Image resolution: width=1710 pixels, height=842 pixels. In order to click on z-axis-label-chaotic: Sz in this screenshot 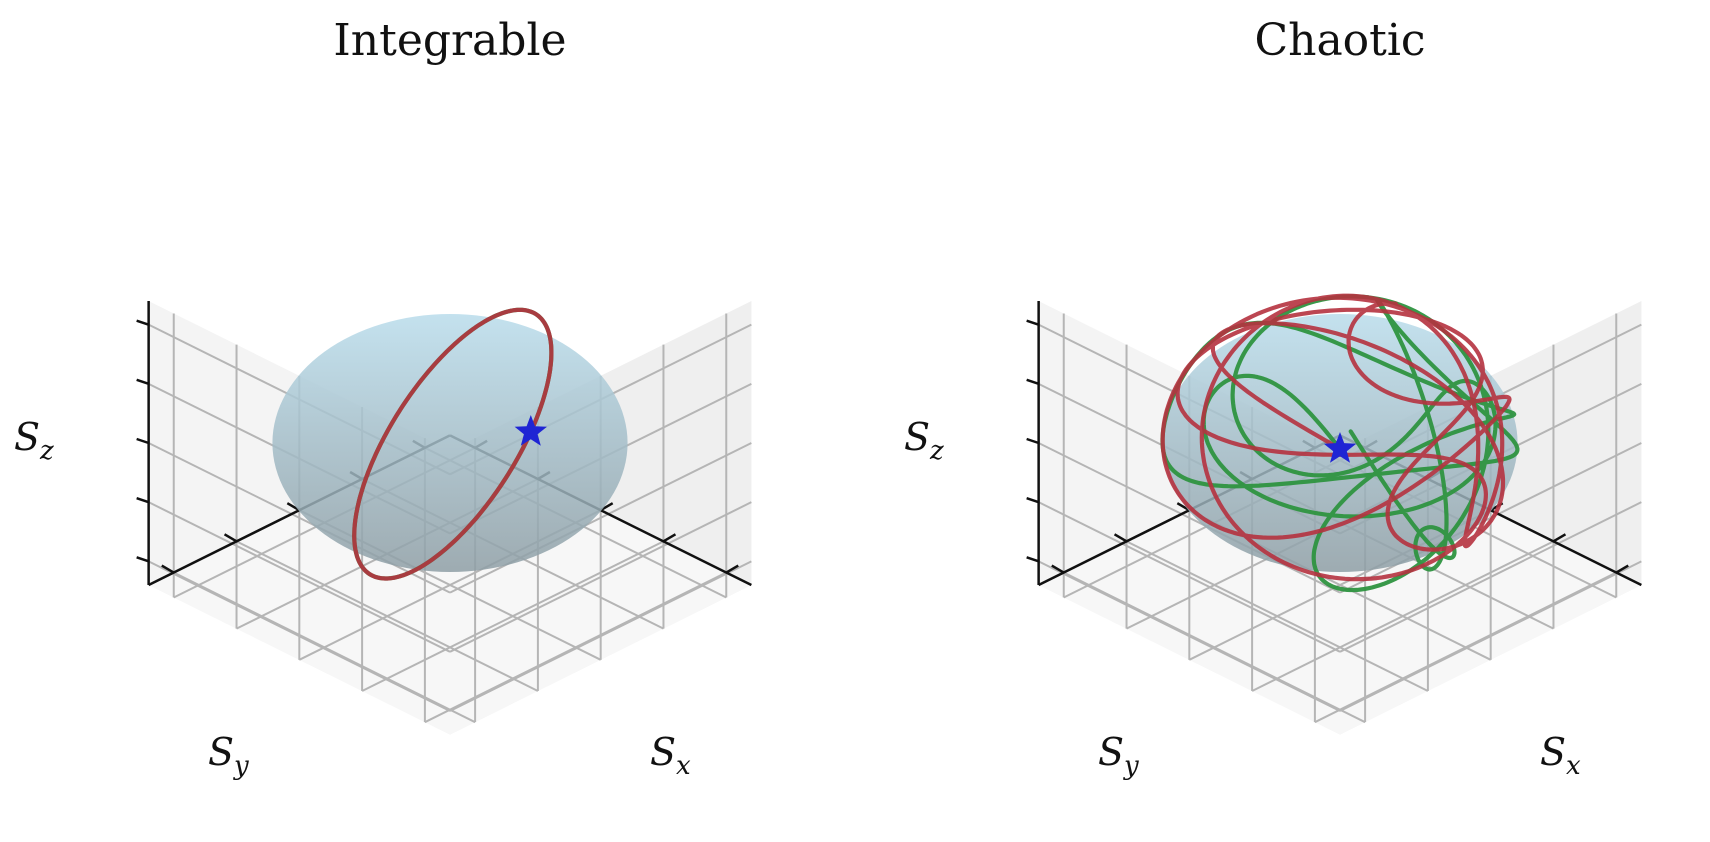, I will do `click(924, 440)`.